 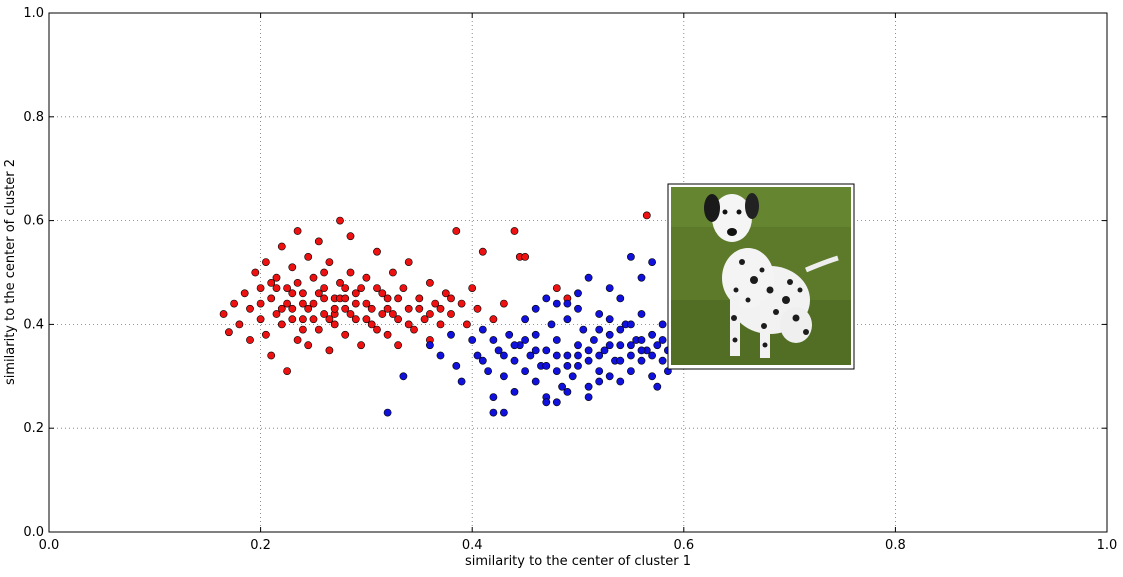 I want to click on y-tick-label: 0.0, so click(x=33, y=532).